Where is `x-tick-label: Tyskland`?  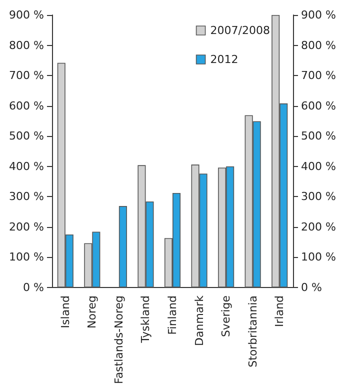
x-tick-label: Tyskland is located at coordinates (145, 319).